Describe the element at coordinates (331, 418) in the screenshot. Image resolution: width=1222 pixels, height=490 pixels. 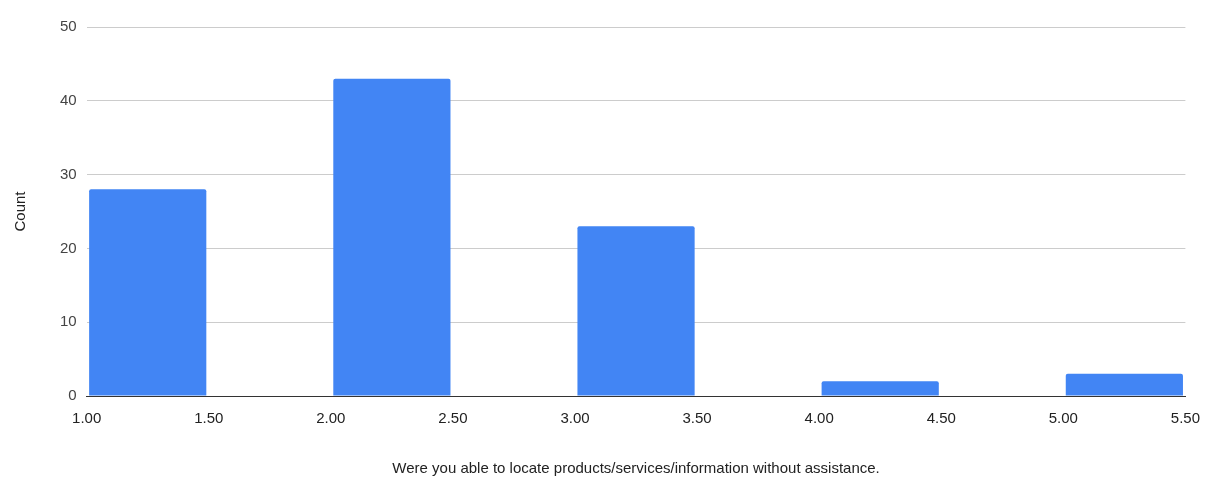
I see `x-tick-label: 2.00` at that location.